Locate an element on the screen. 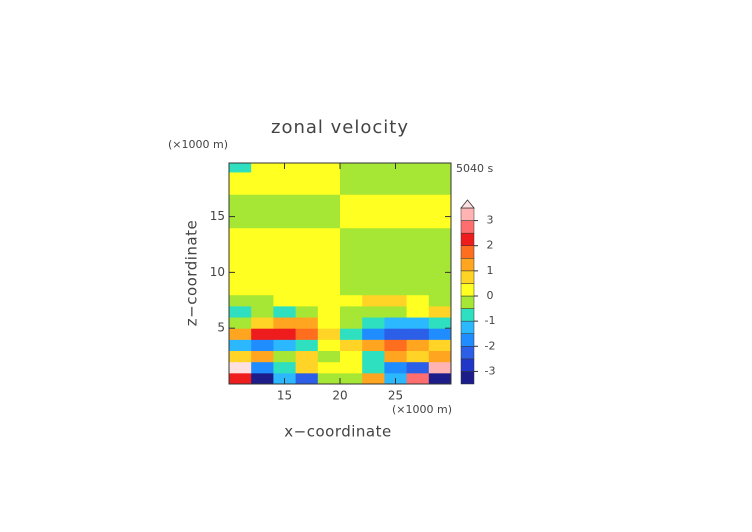  x-axis-label: x−coordinate is located at coordinates (337, 432).